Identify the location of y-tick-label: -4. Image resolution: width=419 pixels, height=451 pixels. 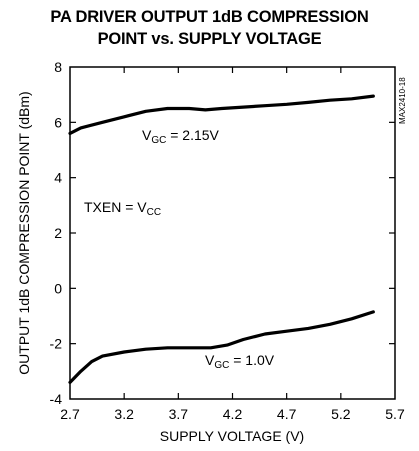
(56, 399).